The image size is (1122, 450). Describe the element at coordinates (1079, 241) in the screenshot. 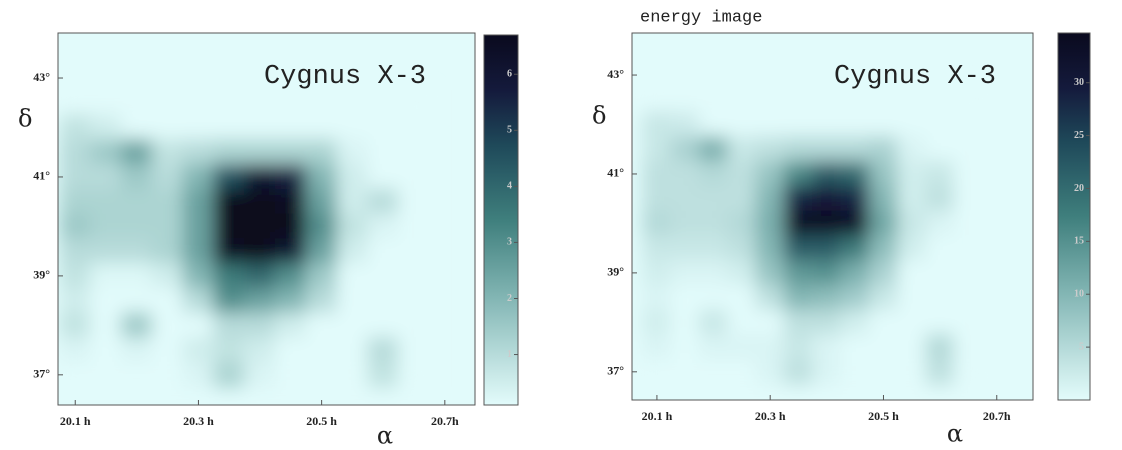

I see `colorbar-tick-label: 15` at that location.